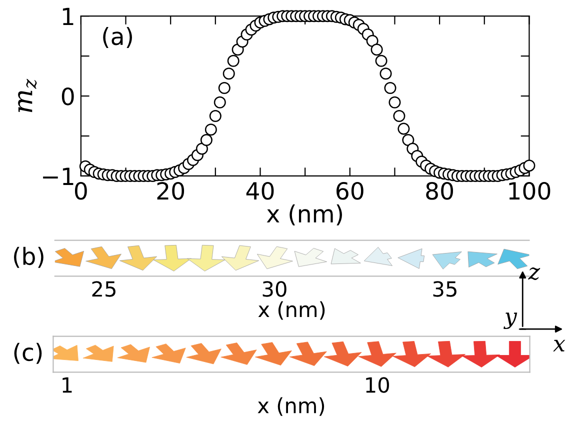 The width and height of the screenshot is (566, 423). What do you see at coordinates (27, 95) in the screenshot?
I see `y-axis-title: m$_{z}$` at bounding box center [27, 95].